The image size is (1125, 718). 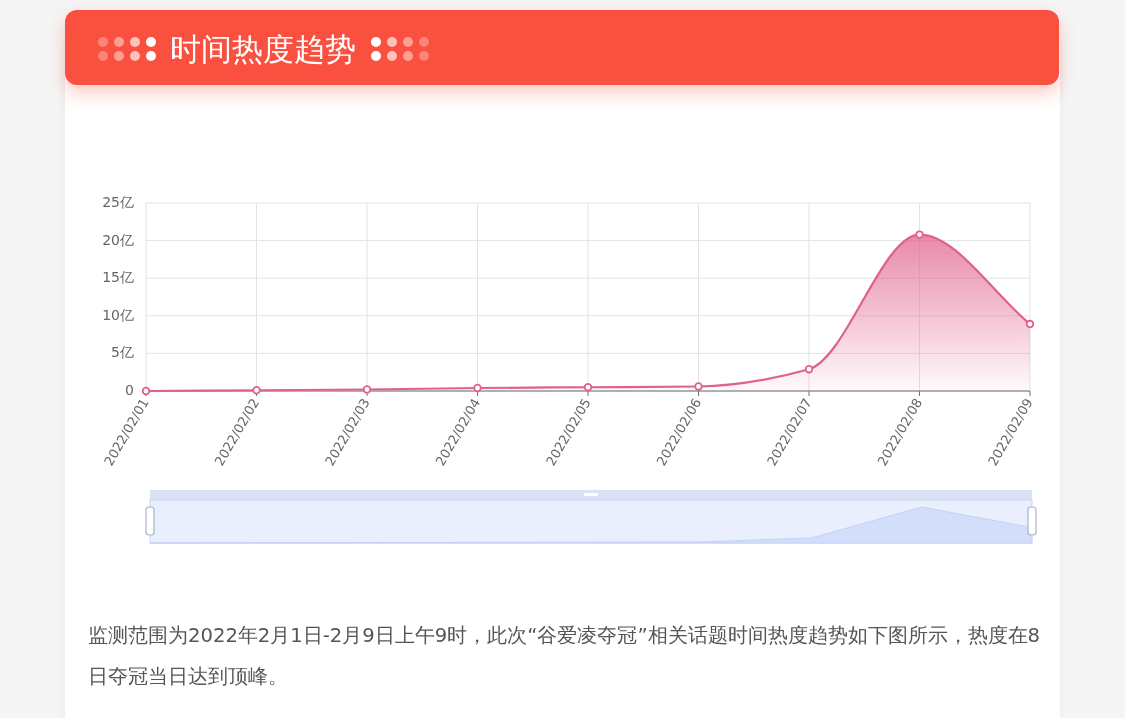 I want to click on title: 时间热度趋势, so click(x=263, y=49).